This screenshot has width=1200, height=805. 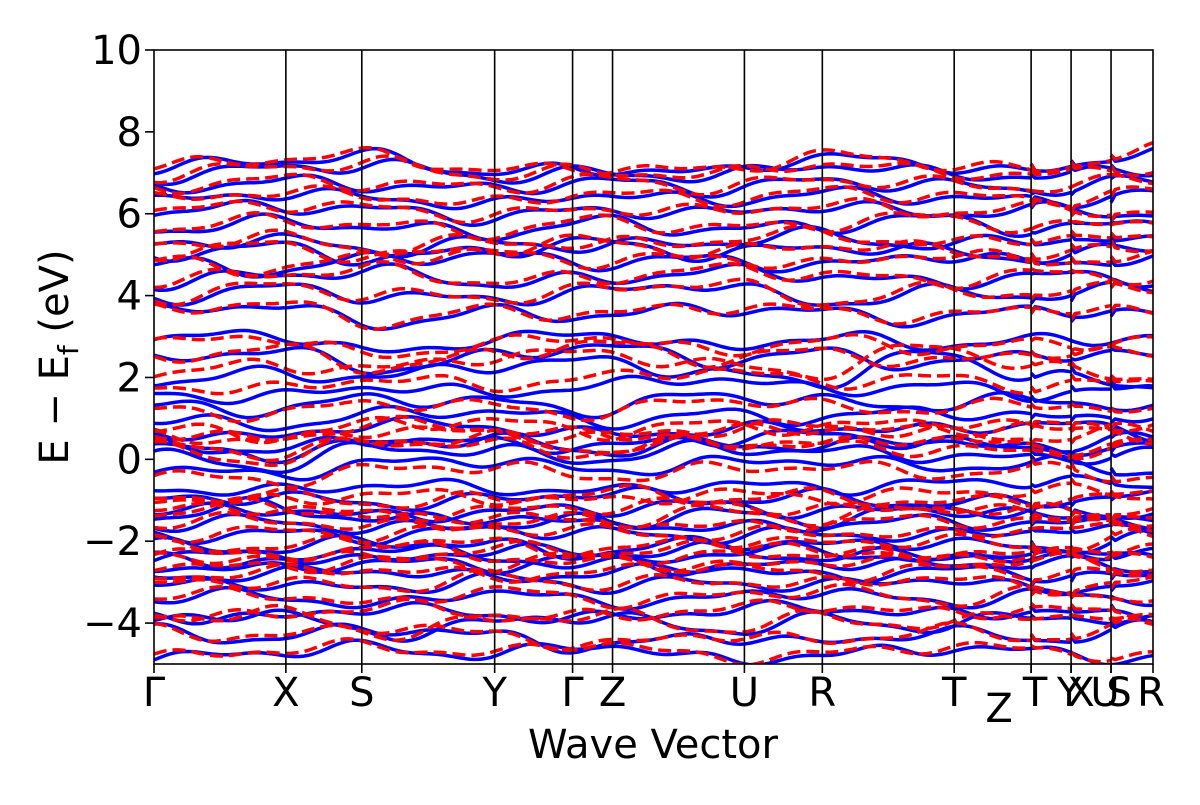 What do you see at coordinates (129, 460) in the screenshot?
I see `y-tick-label: 0` at bounding box center [129, 460].